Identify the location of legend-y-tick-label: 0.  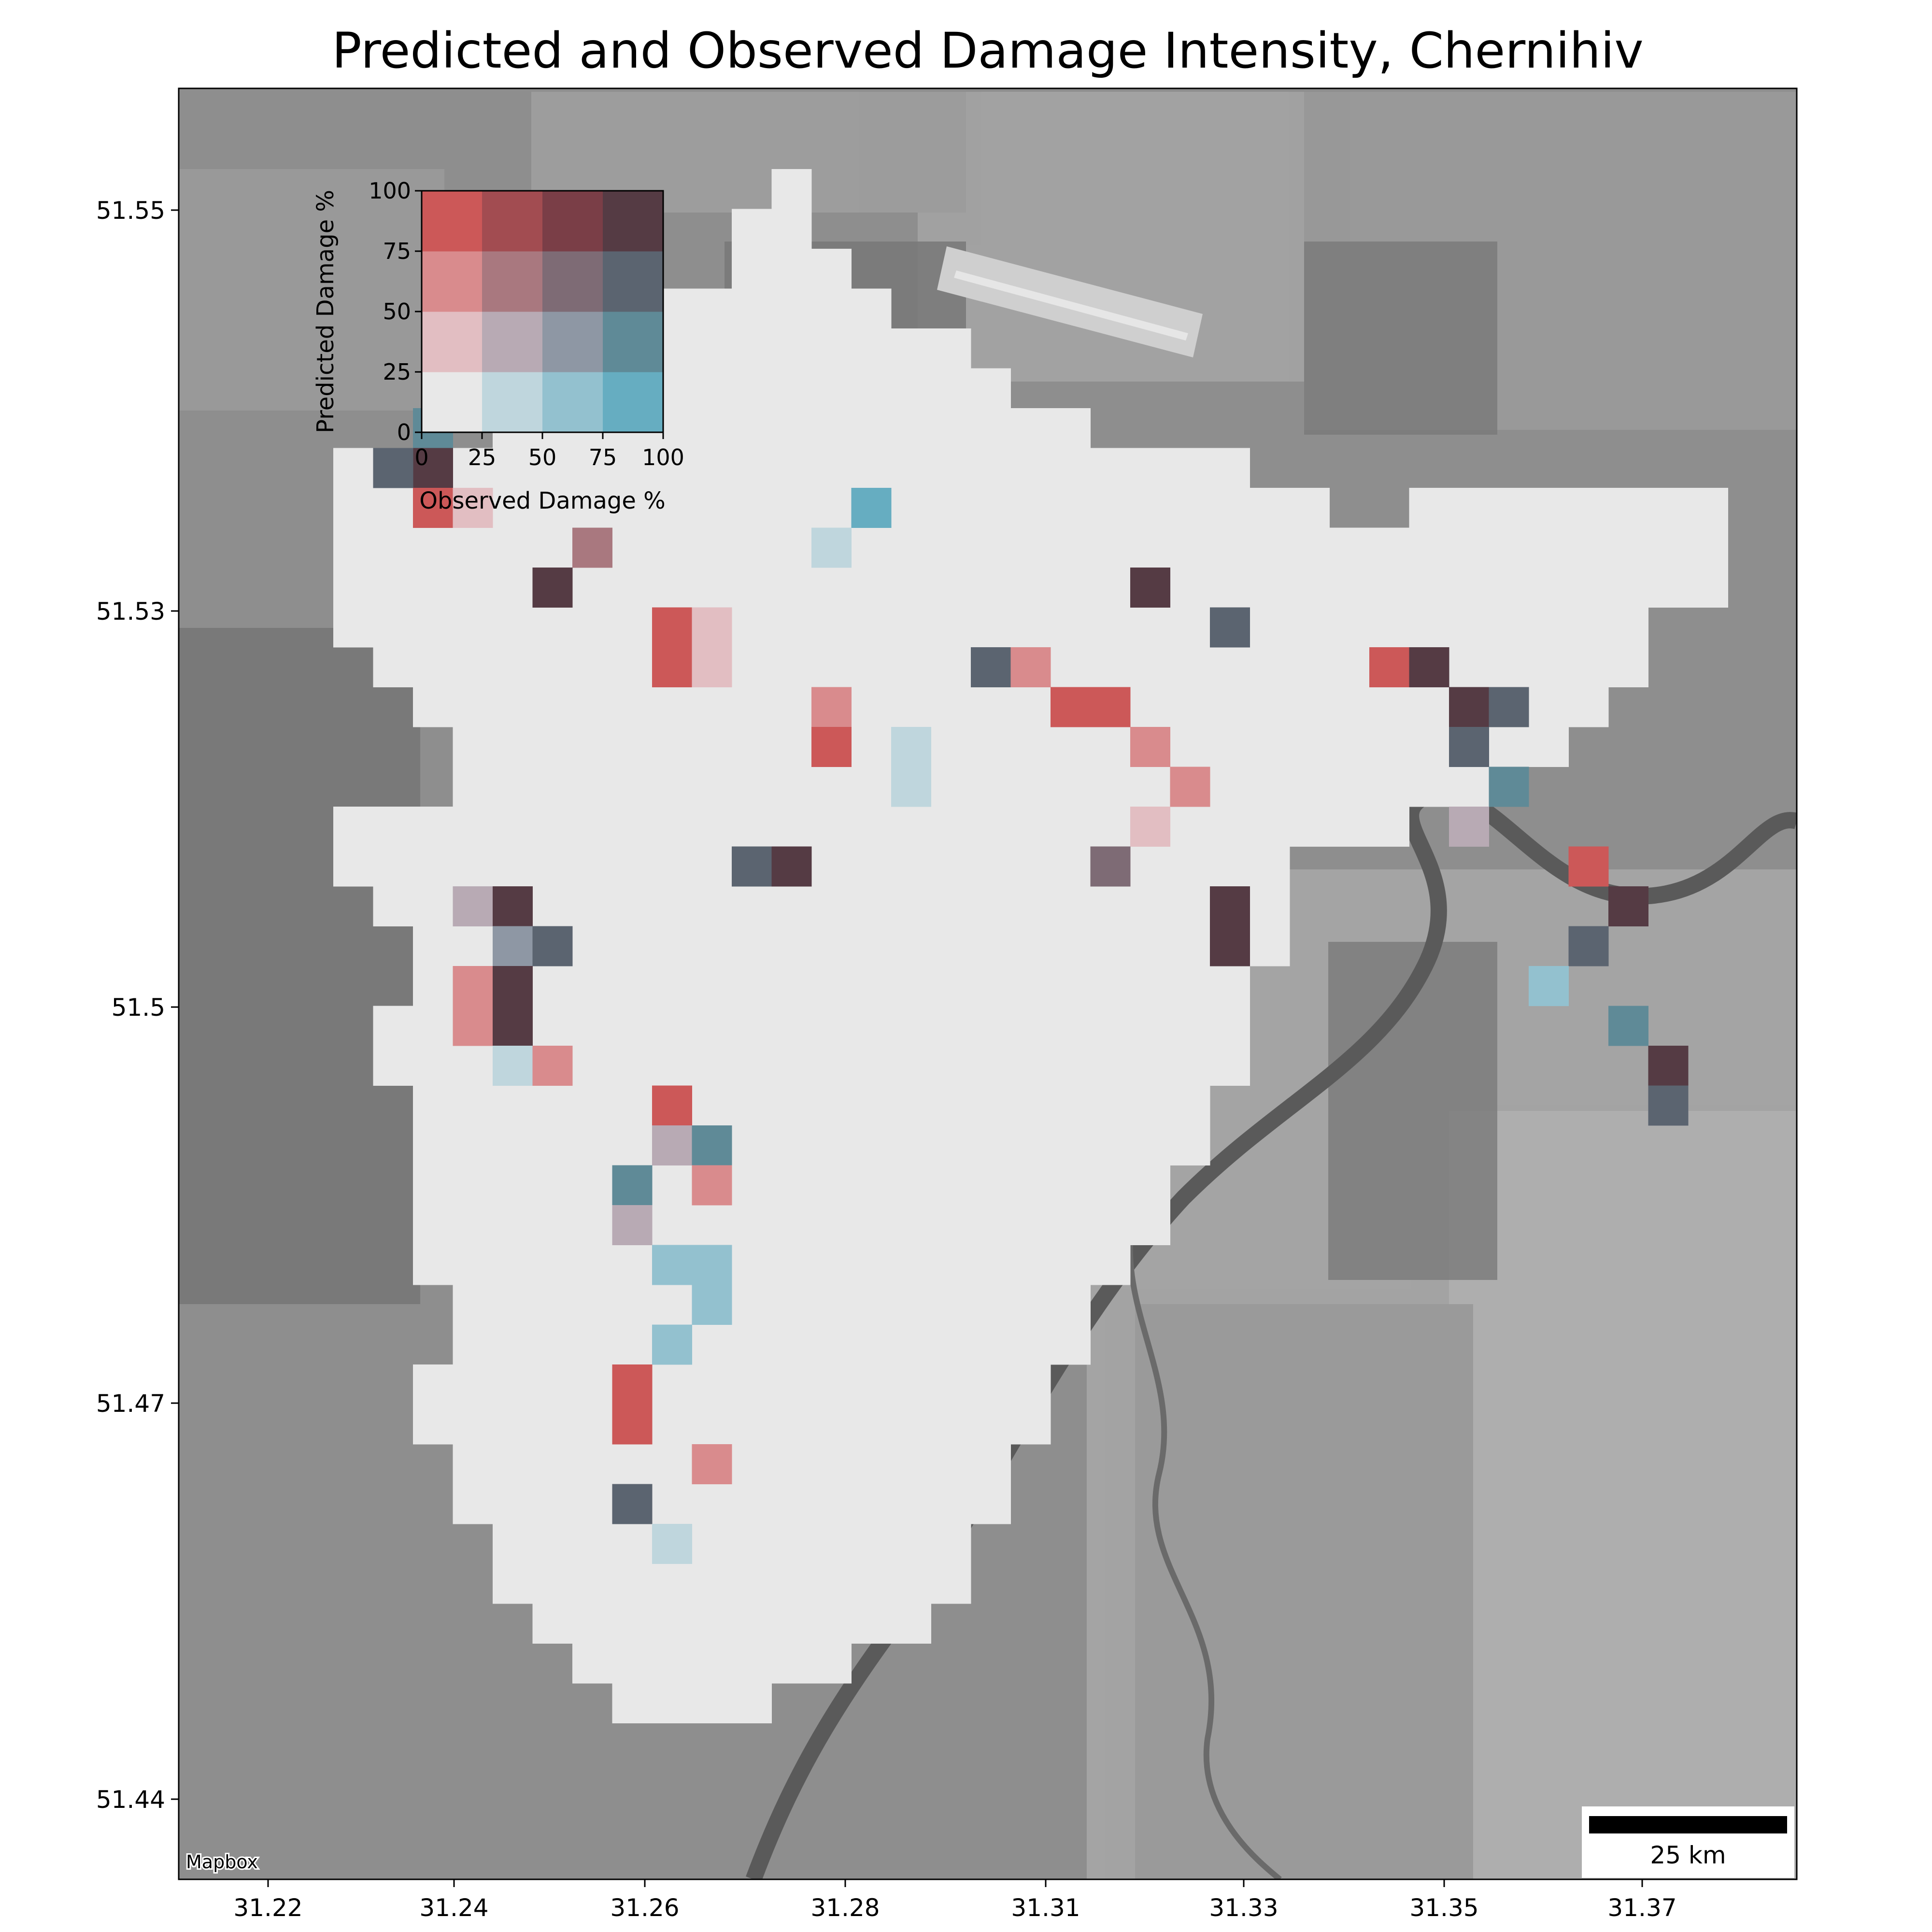
(404, 432).